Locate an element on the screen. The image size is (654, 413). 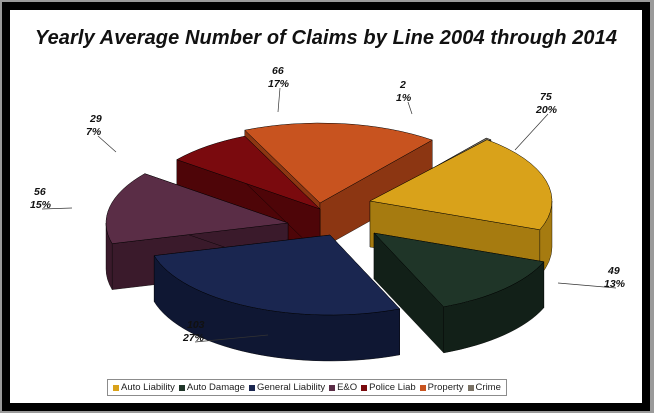
percent-label-auto-liability: 20% is located at coordinates (546, 110).